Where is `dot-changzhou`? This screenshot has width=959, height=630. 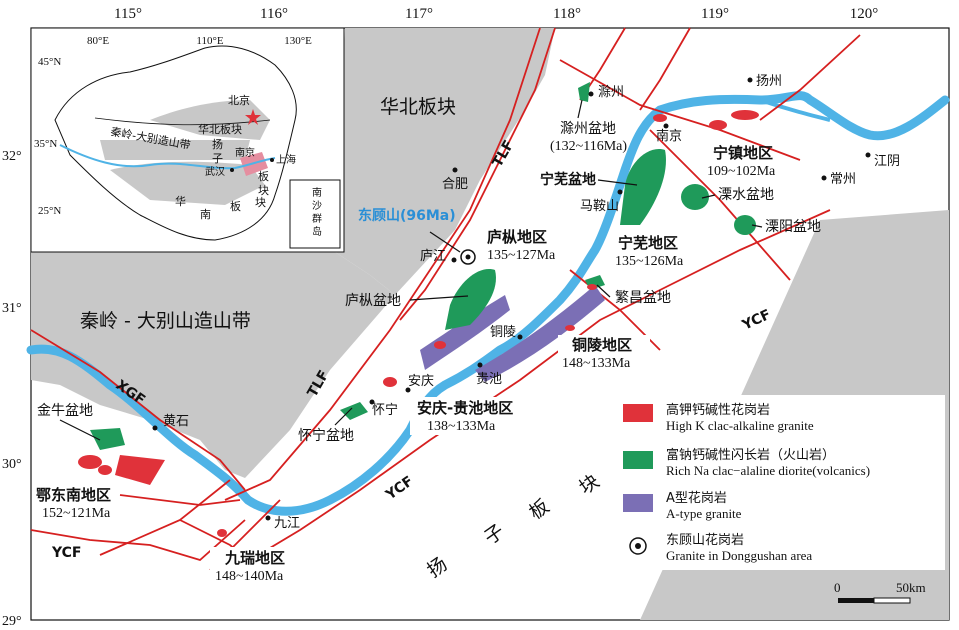 dot-changzhou is located at coordinates (824, 178).